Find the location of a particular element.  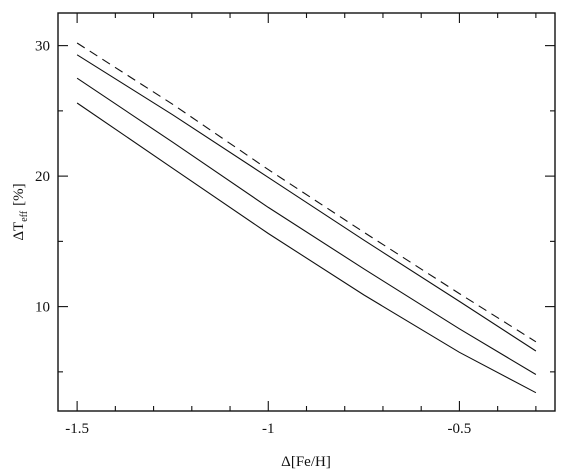

y-axis-label-unit: [%] is located at coordinates (19, 194).